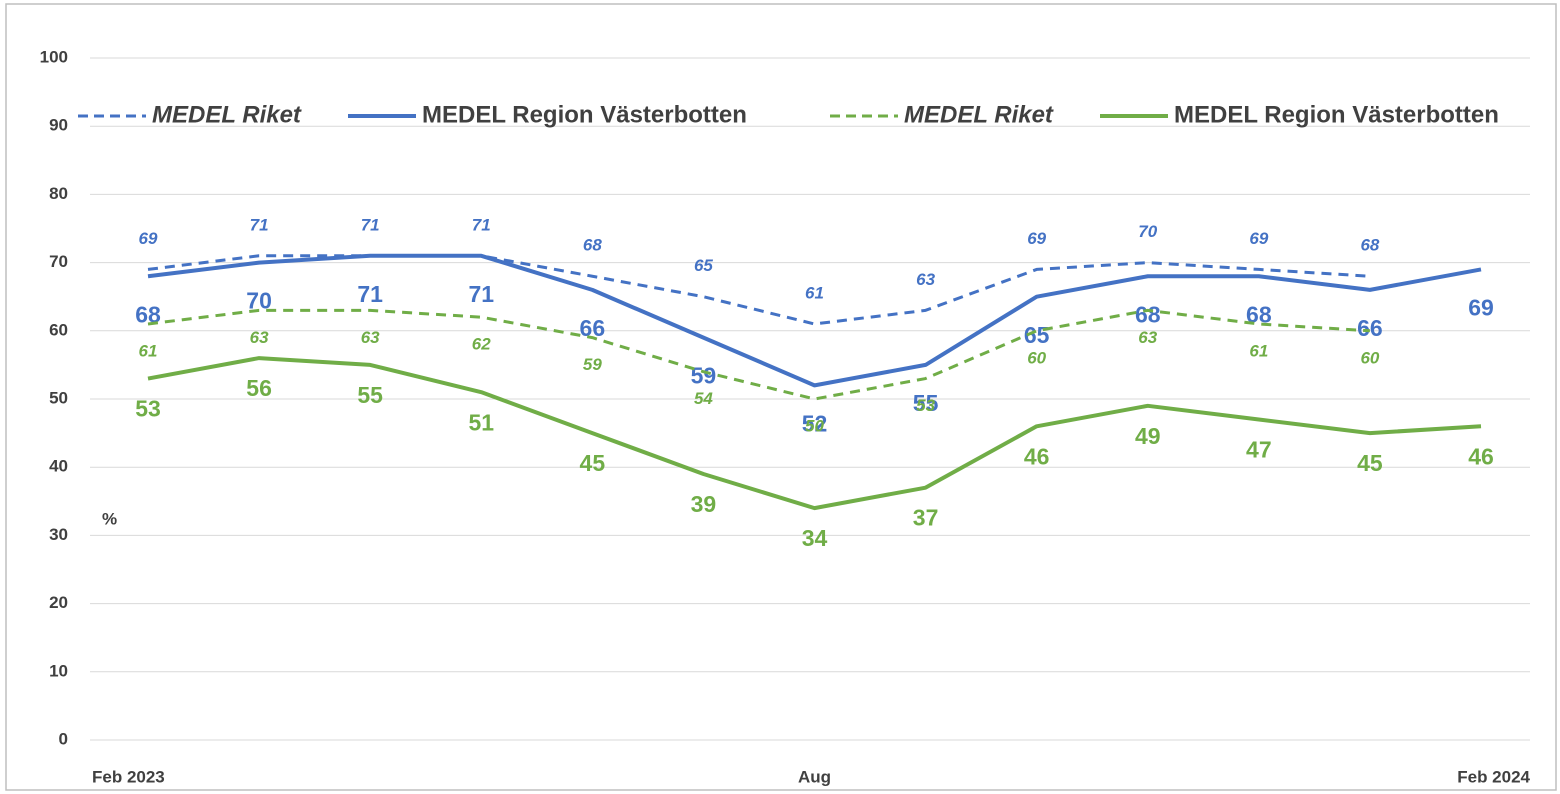 The height and width of the screenshot is (794, 1560). I want to click on data-label: 70, so click(1147, 231).